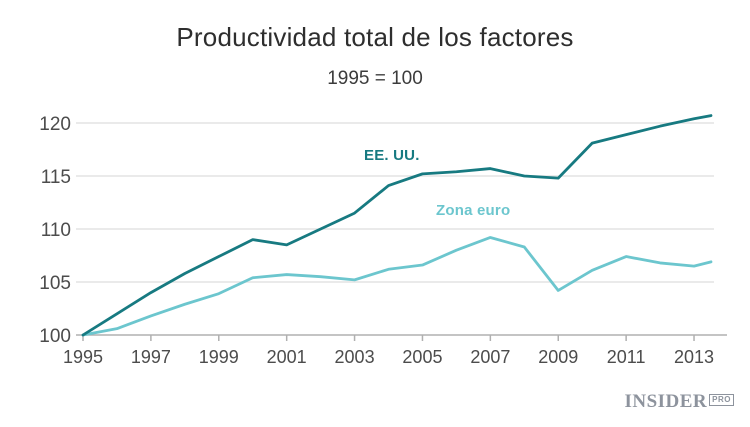 This screenshot has height=427, width=750. What do you see at coordinates (473, 210) in the screenshot?
I see `series-label-zona-euro: Zona euro` at bounding box center [473, 210].